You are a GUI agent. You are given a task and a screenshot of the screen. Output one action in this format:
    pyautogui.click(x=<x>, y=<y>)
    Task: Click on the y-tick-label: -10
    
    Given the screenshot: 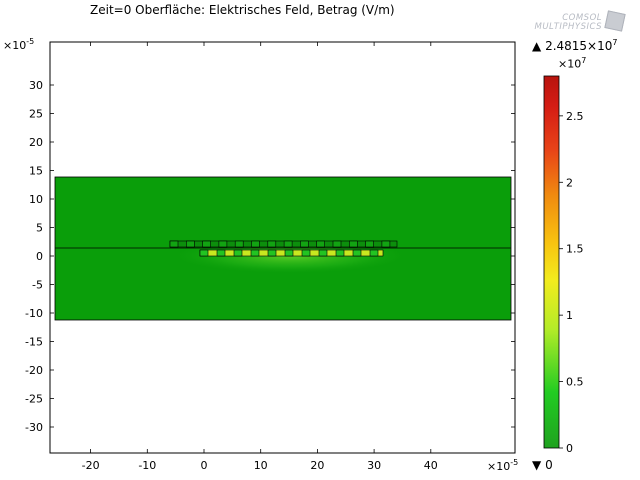 What is the action you would take?
    pyautogui.click(x=34, y=313)
    